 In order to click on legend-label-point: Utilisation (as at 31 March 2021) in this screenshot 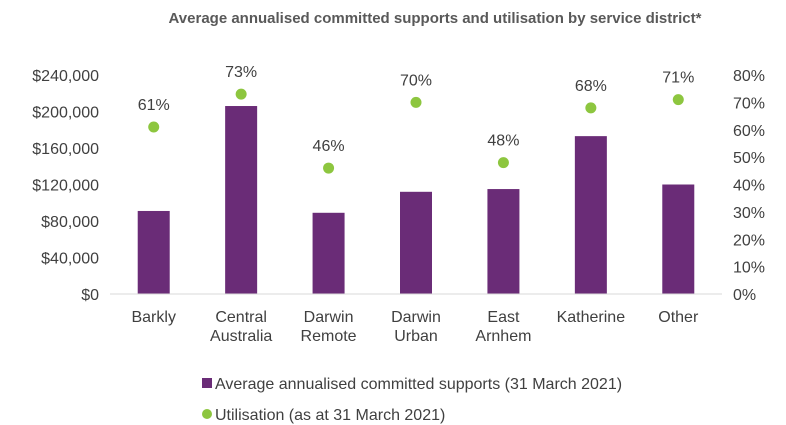, I will do `click(330, 415)`.